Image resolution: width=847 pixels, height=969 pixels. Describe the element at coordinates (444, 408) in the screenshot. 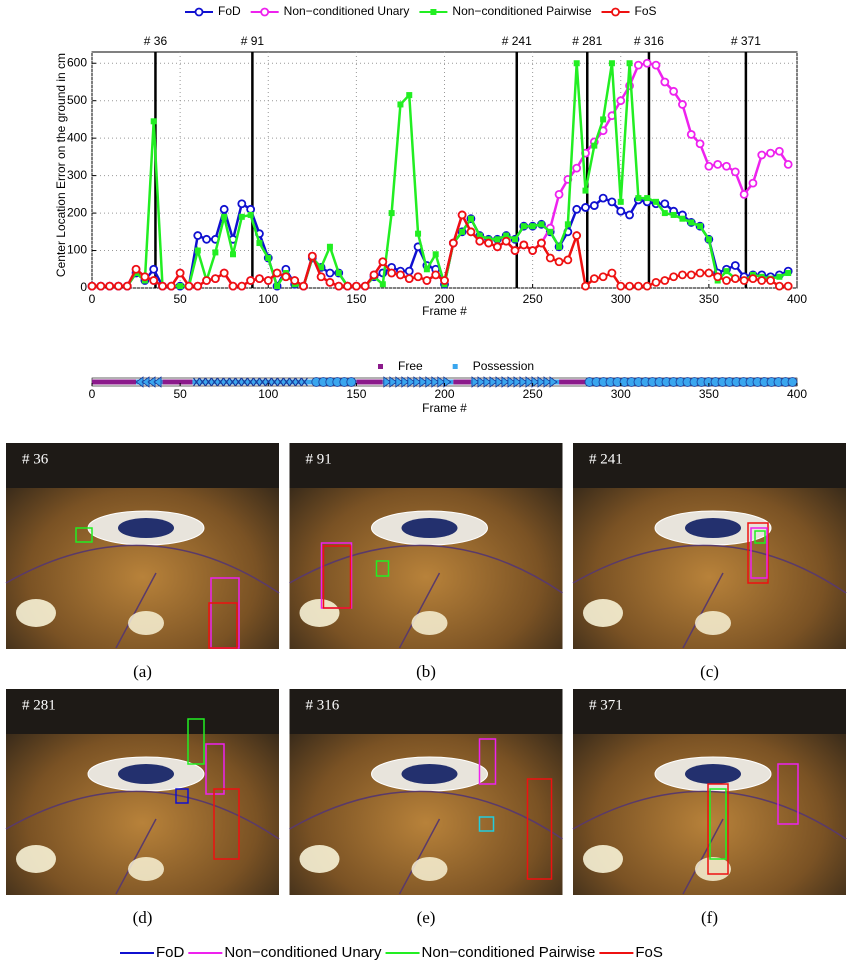

I see `x-axis-label: Frame #` at that location.